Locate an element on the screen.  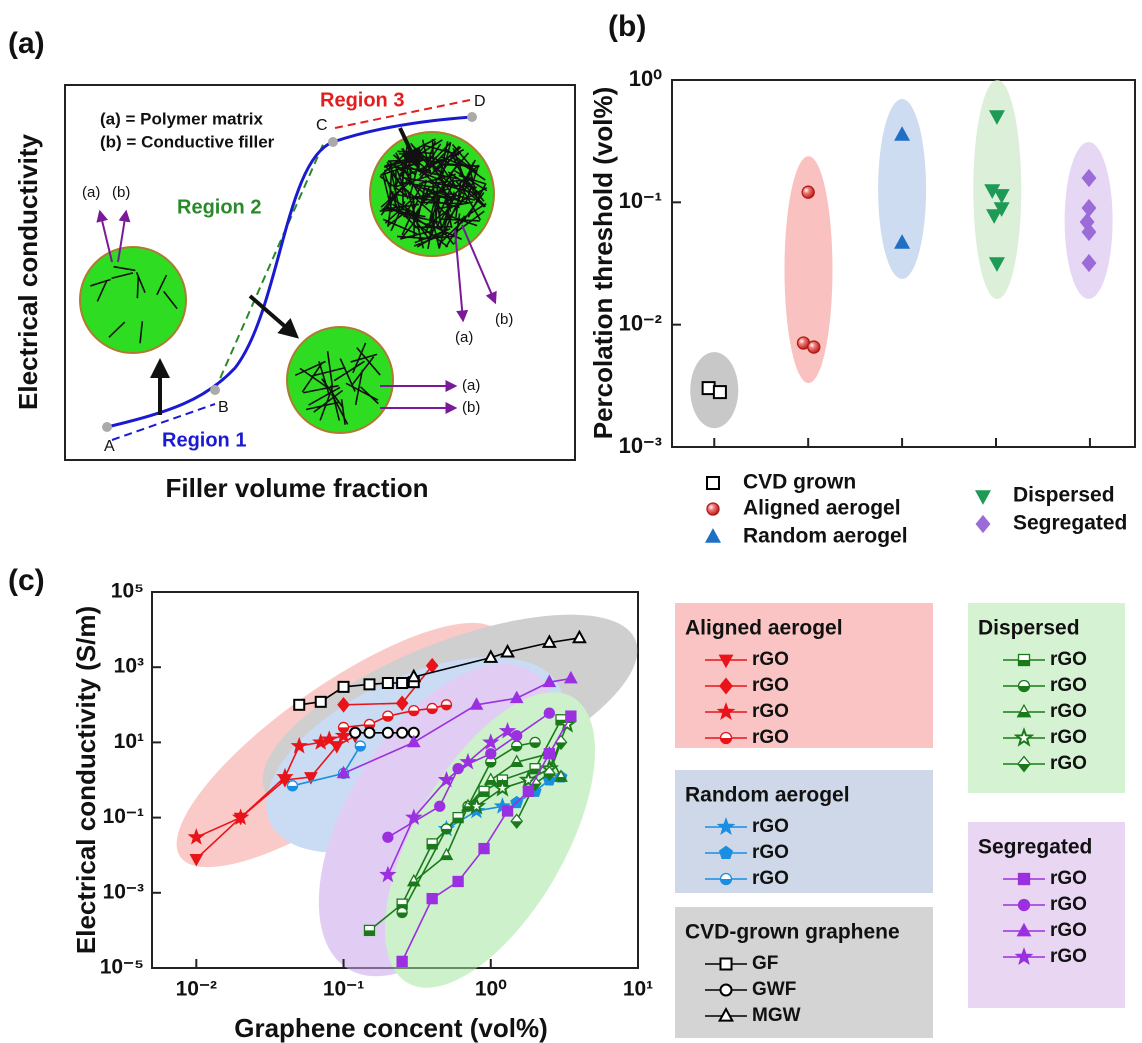
callout-label: (a) is located at coordinates (471, 385).